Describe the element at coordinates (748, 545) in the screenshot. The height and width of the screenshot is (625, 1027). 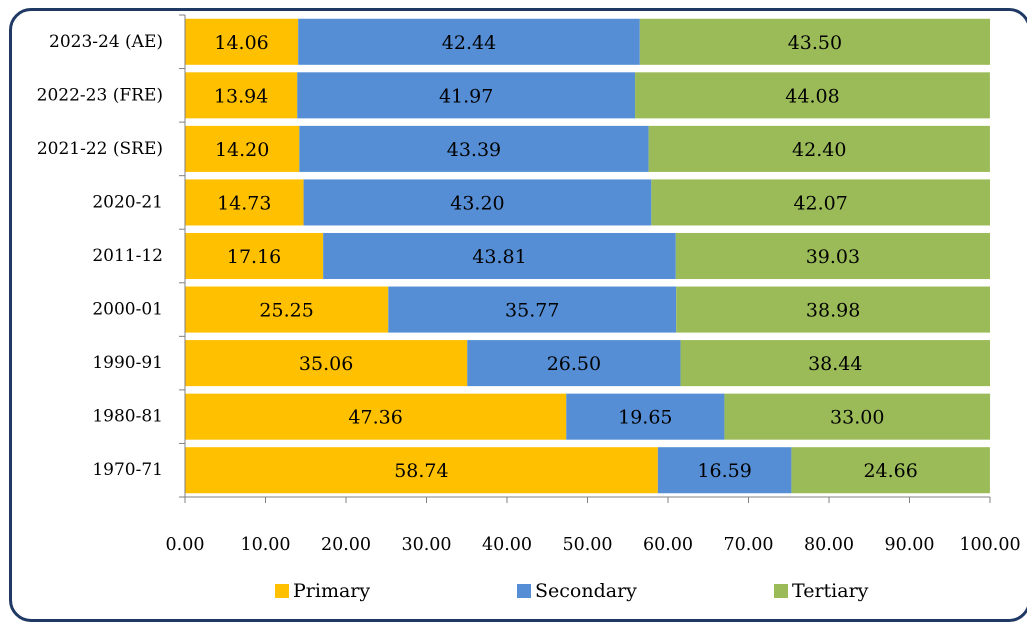
I see `x-tick-label: 70.00` at that location.